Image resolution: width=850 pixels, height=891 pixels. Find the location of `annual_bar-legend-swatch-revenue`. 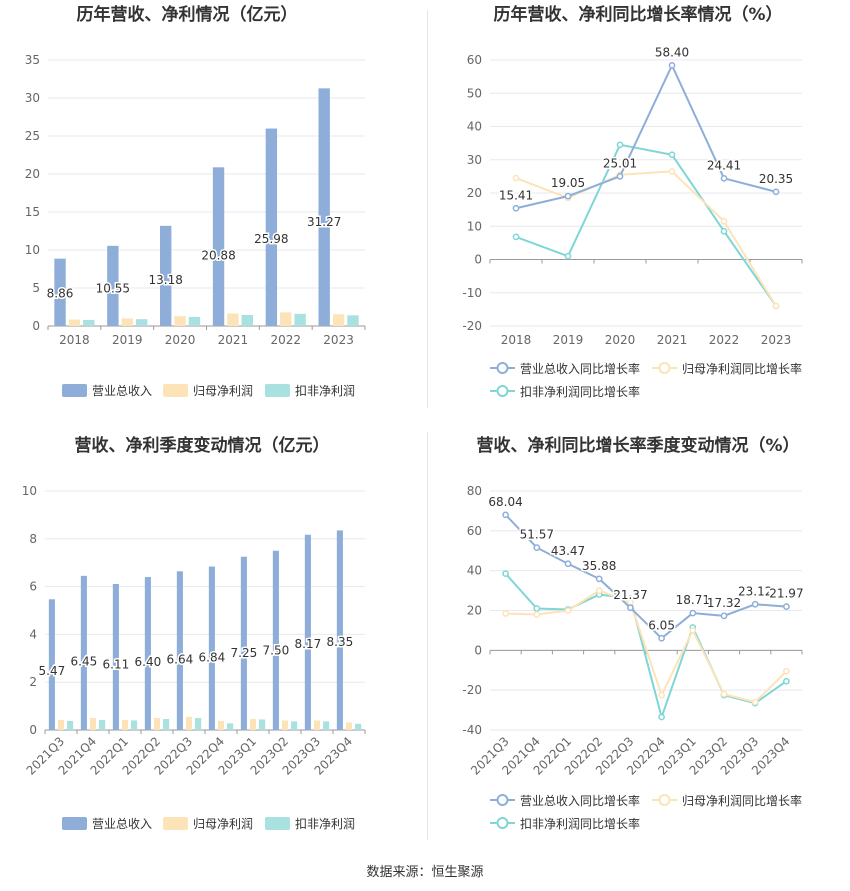

annual_bar-legend-swatch-revenue is located at coordinates (74, 390).